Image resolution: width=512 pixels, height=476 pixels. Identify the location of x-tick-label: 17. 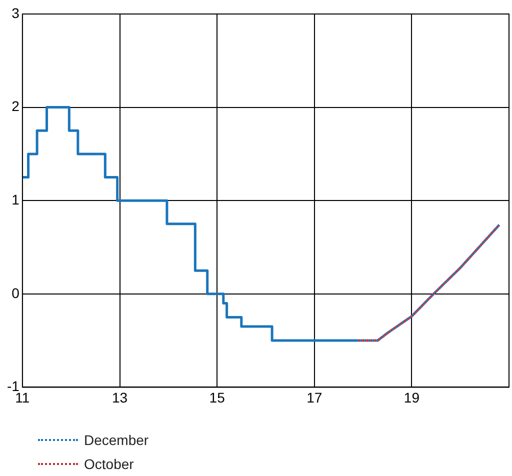
(314, 397).